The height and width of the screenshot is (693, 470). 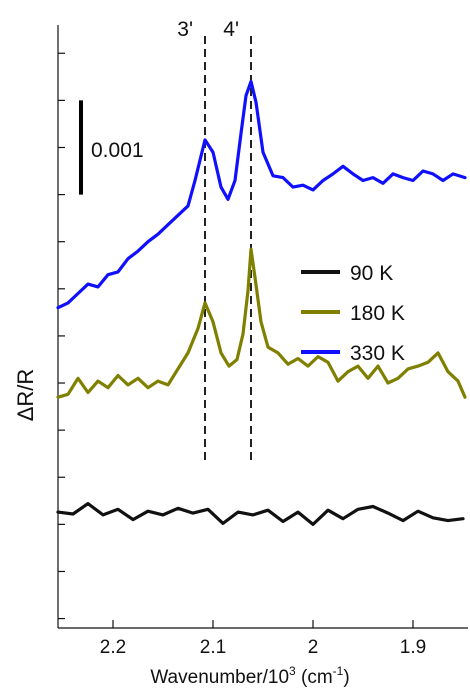 I want to click on legend-label: 330 K, so click(x=377, y=353).